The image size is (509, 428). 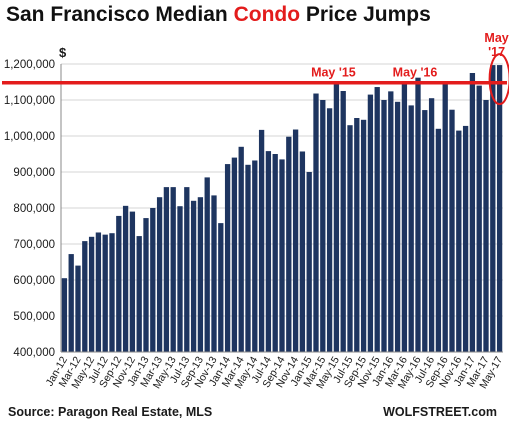 What do you see at coordinates (29, 137) in the screenshot?
I see `y-tick-label: 1,000,000` at bounding box center [29, 137].